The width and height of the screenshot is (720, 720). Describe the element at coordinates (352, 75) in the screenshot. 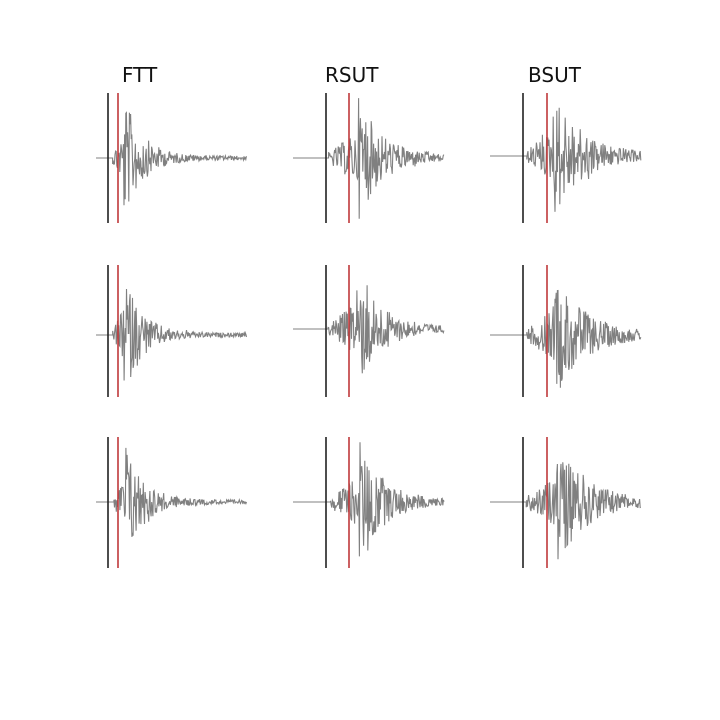

I see `column-title: RSUT` at that location.